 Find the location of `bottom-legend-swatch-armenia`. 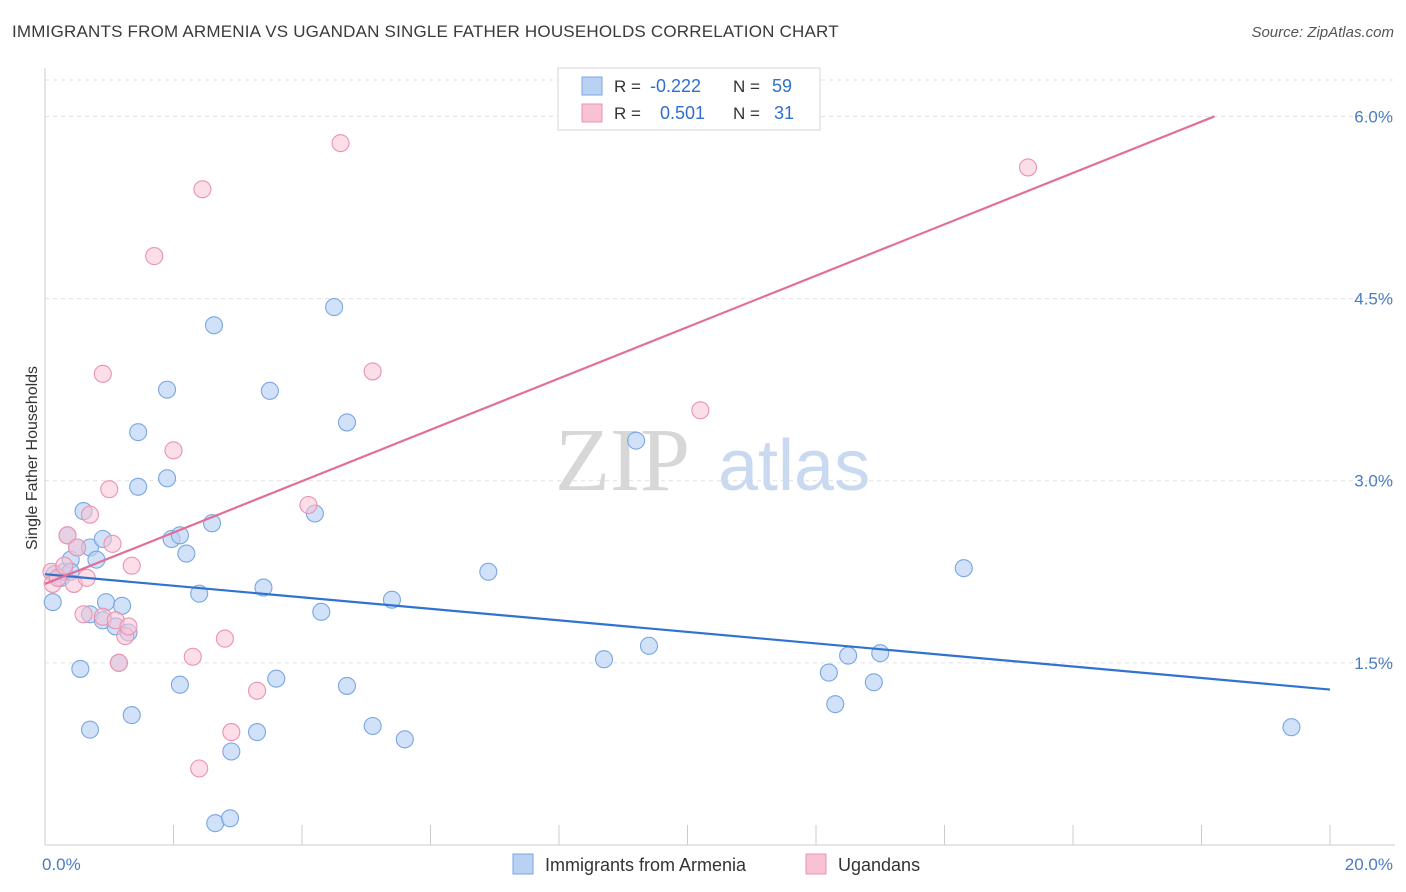

bottom-legend-swatch-armenia is located at coordinates (523, 864).